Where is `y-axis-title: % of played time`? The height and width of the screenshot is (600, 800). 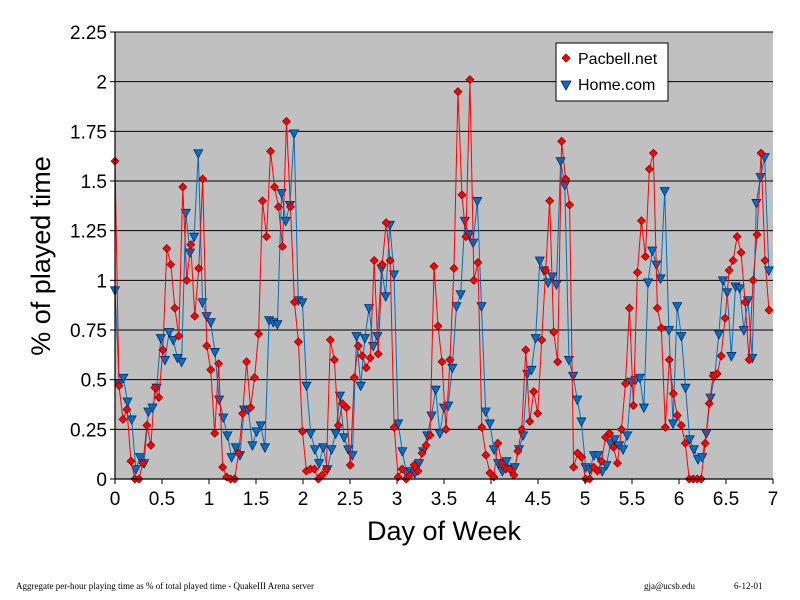 y-axis-title: % of played time is located at coordinates (41, 256).